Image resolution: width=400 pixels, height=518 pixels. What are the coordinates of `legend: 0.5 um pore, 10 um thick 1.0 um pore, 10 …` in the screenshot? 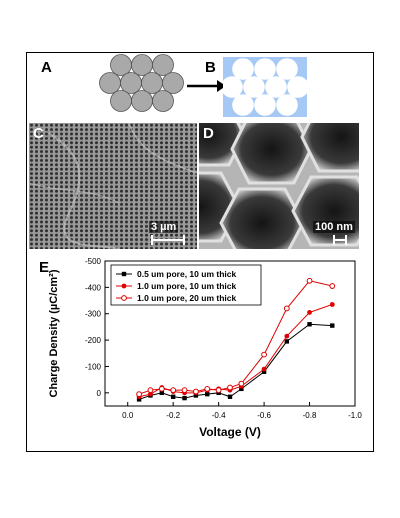 It's located at (186, 285).